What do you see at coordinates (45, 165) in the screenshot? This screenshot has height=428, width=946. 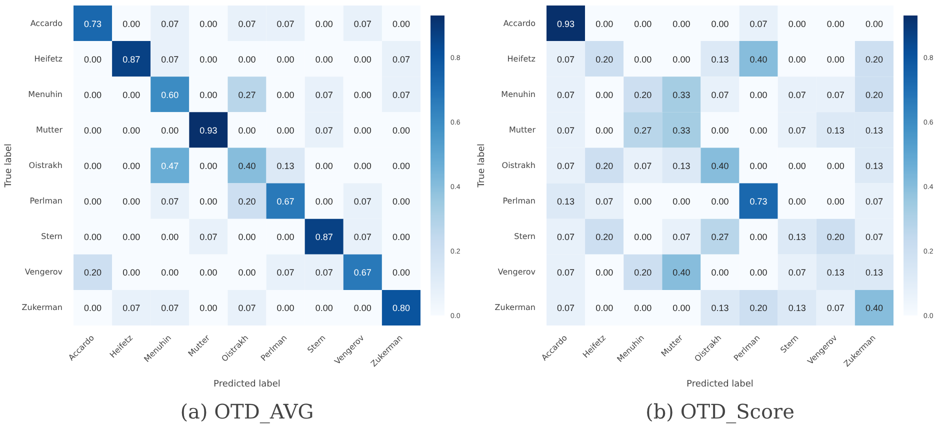 I see `y-tick-label: Oistrakh` at bounding box center [45, 165].